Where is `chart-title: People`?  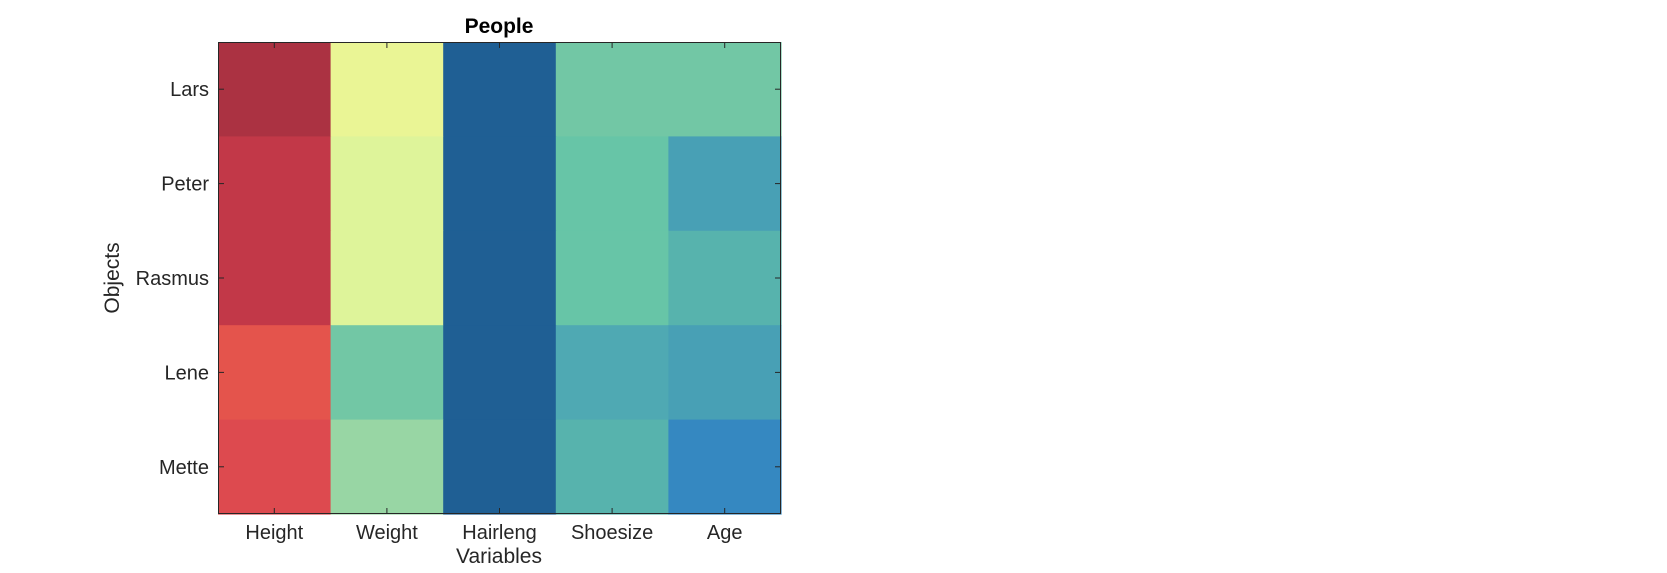
chart-title: People is located at coordinates (499, 26).